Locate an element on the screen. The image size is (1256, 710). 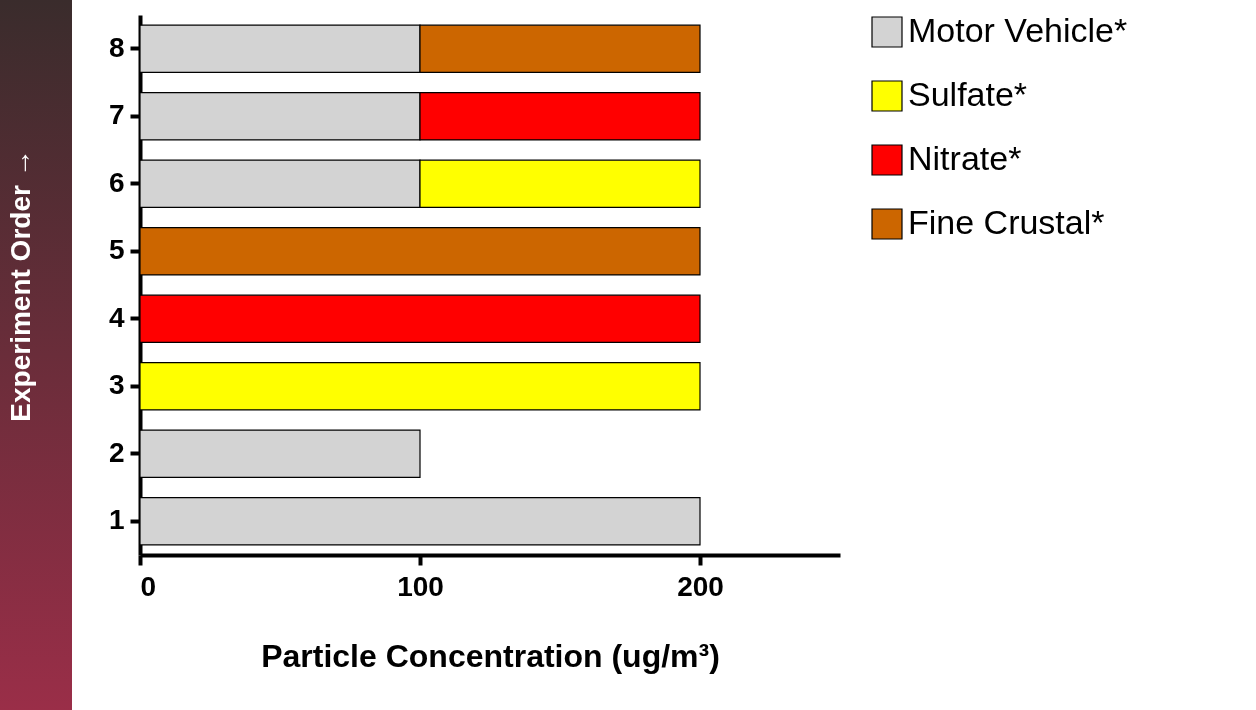
legend-label: Nitrate* is located at coordinates (965, 158).